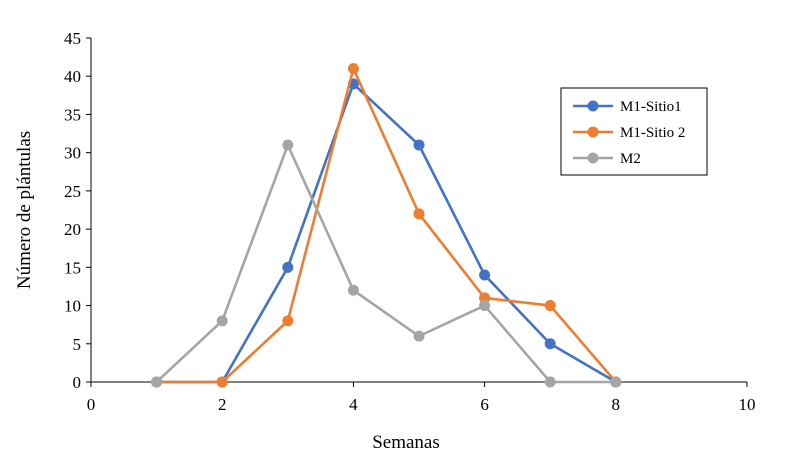 This screenshot has width=796, height=473. I want to click on legend-label: M1-Sitio1, so click(651, 107).